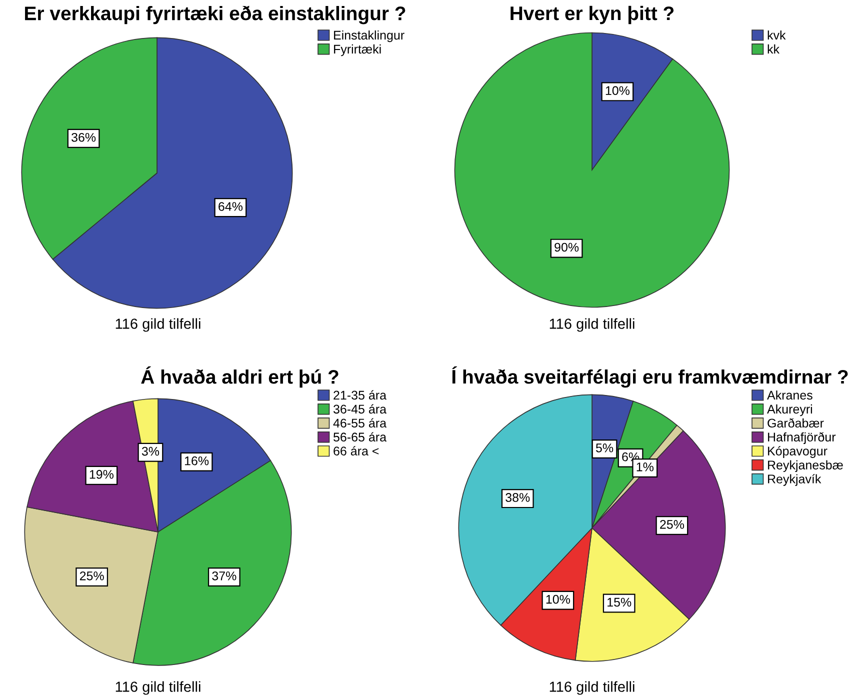 Image resolution: width=855 pixels, height=700 pixels. Describe the element at coordinates (102, 474) in the screenshot. I see `data-label: 19%` at that location.